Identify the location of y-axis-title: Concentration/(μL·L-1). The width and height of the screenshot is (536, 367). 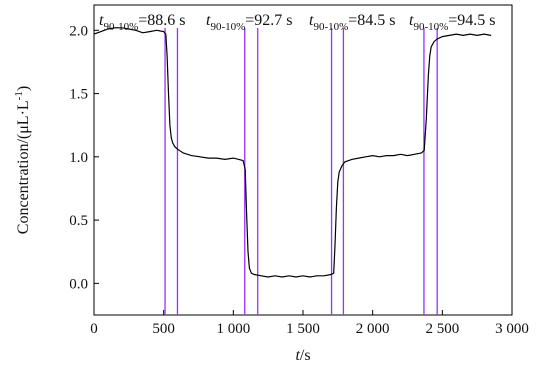
(22, 160).